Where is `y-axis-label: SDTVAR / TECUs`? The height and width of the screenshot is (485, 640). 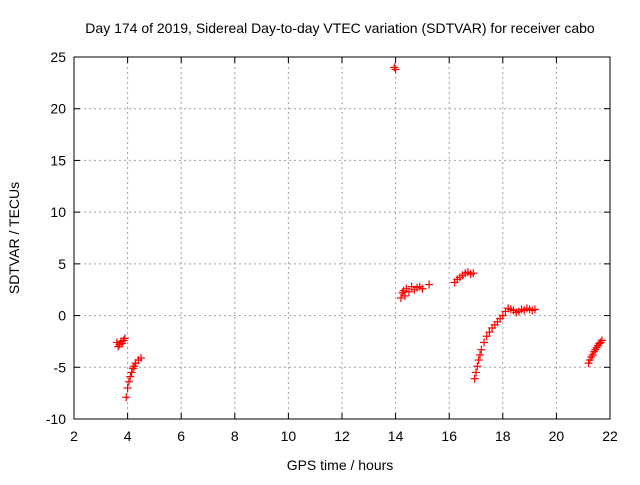
y-axis-label: SDTVAR / TECUs is located at coordinates (14, 238).